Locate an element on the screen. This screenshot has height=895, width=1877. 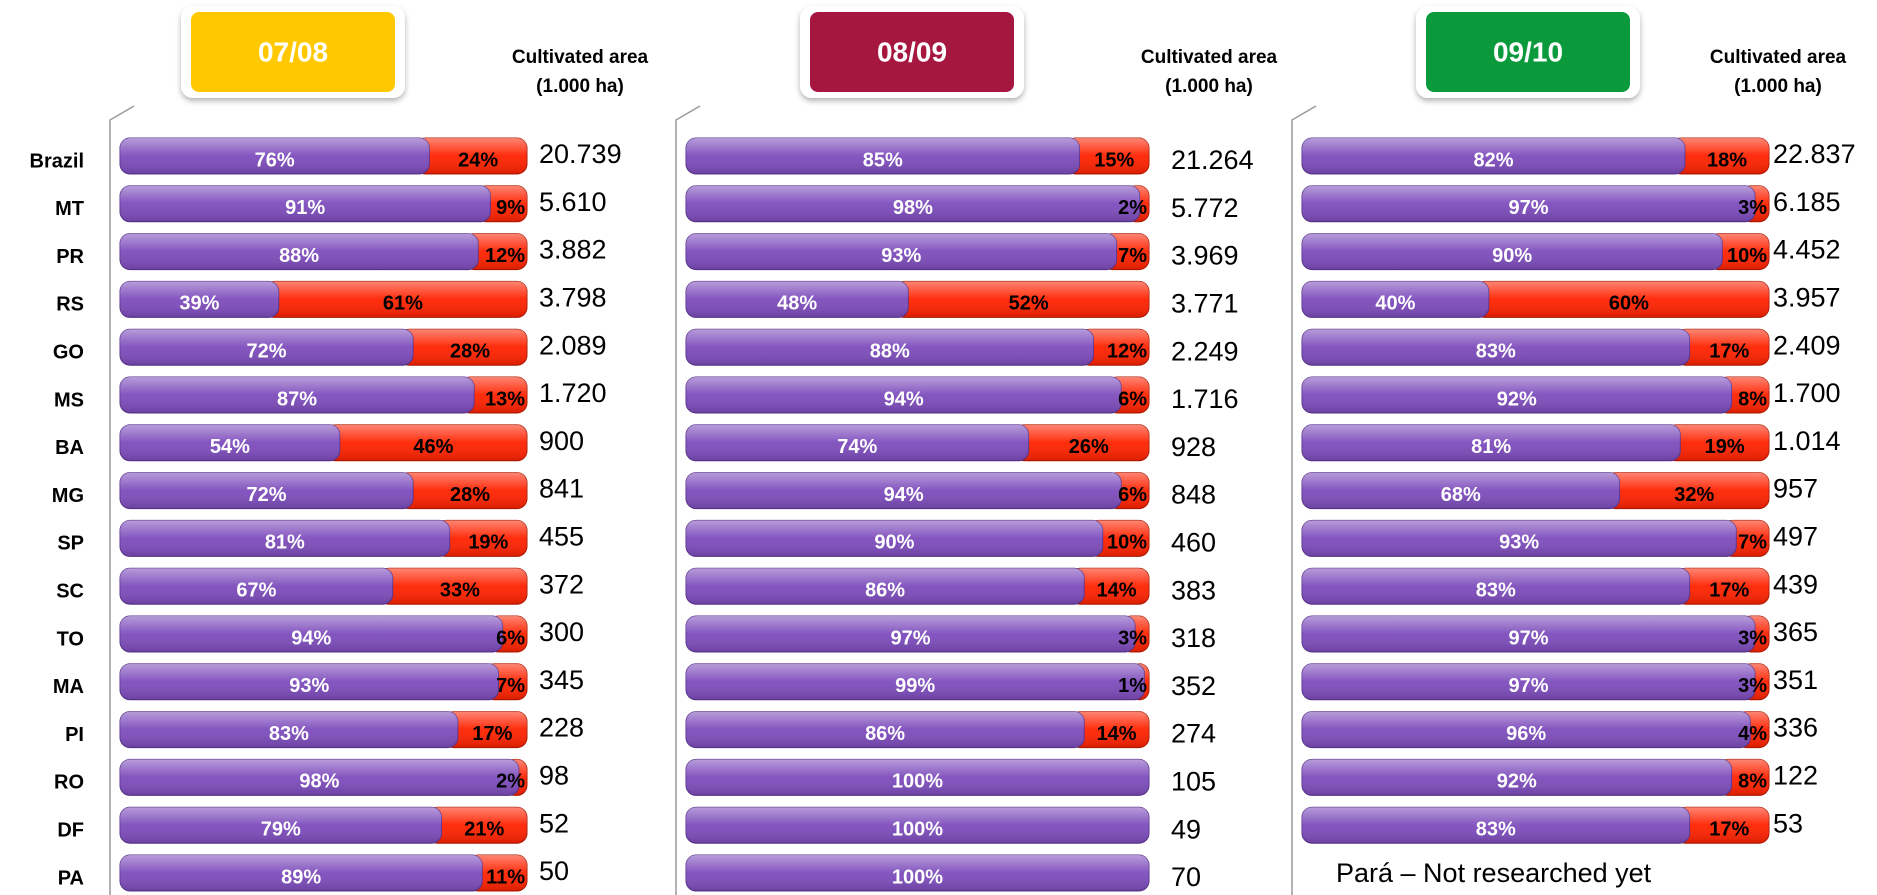
area-value: 1.720 is located at coordinates (573, 393).